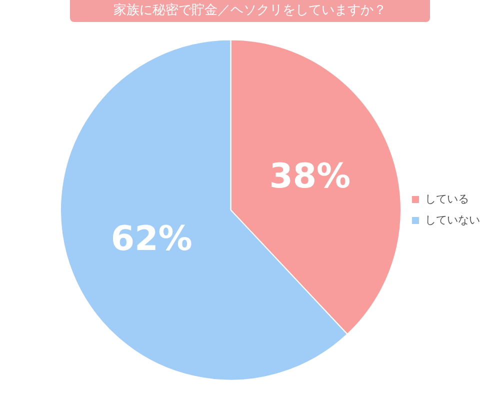 This screenshot has height=400, width=500. What do you see at coordinates (151, 239) in the screenshot?
I see `data-label: 62%` at bounding box center [151, 239].